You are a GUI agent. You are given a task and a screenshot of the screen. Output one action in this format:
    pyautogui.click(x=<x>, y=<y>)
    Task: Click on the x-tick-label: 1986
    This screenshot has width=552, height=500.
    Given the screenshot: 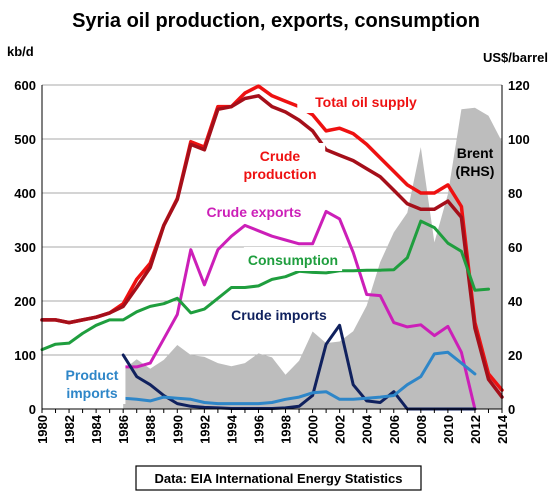 What is the action you would take?
    pyautogui.click(x=123, y=429)
    